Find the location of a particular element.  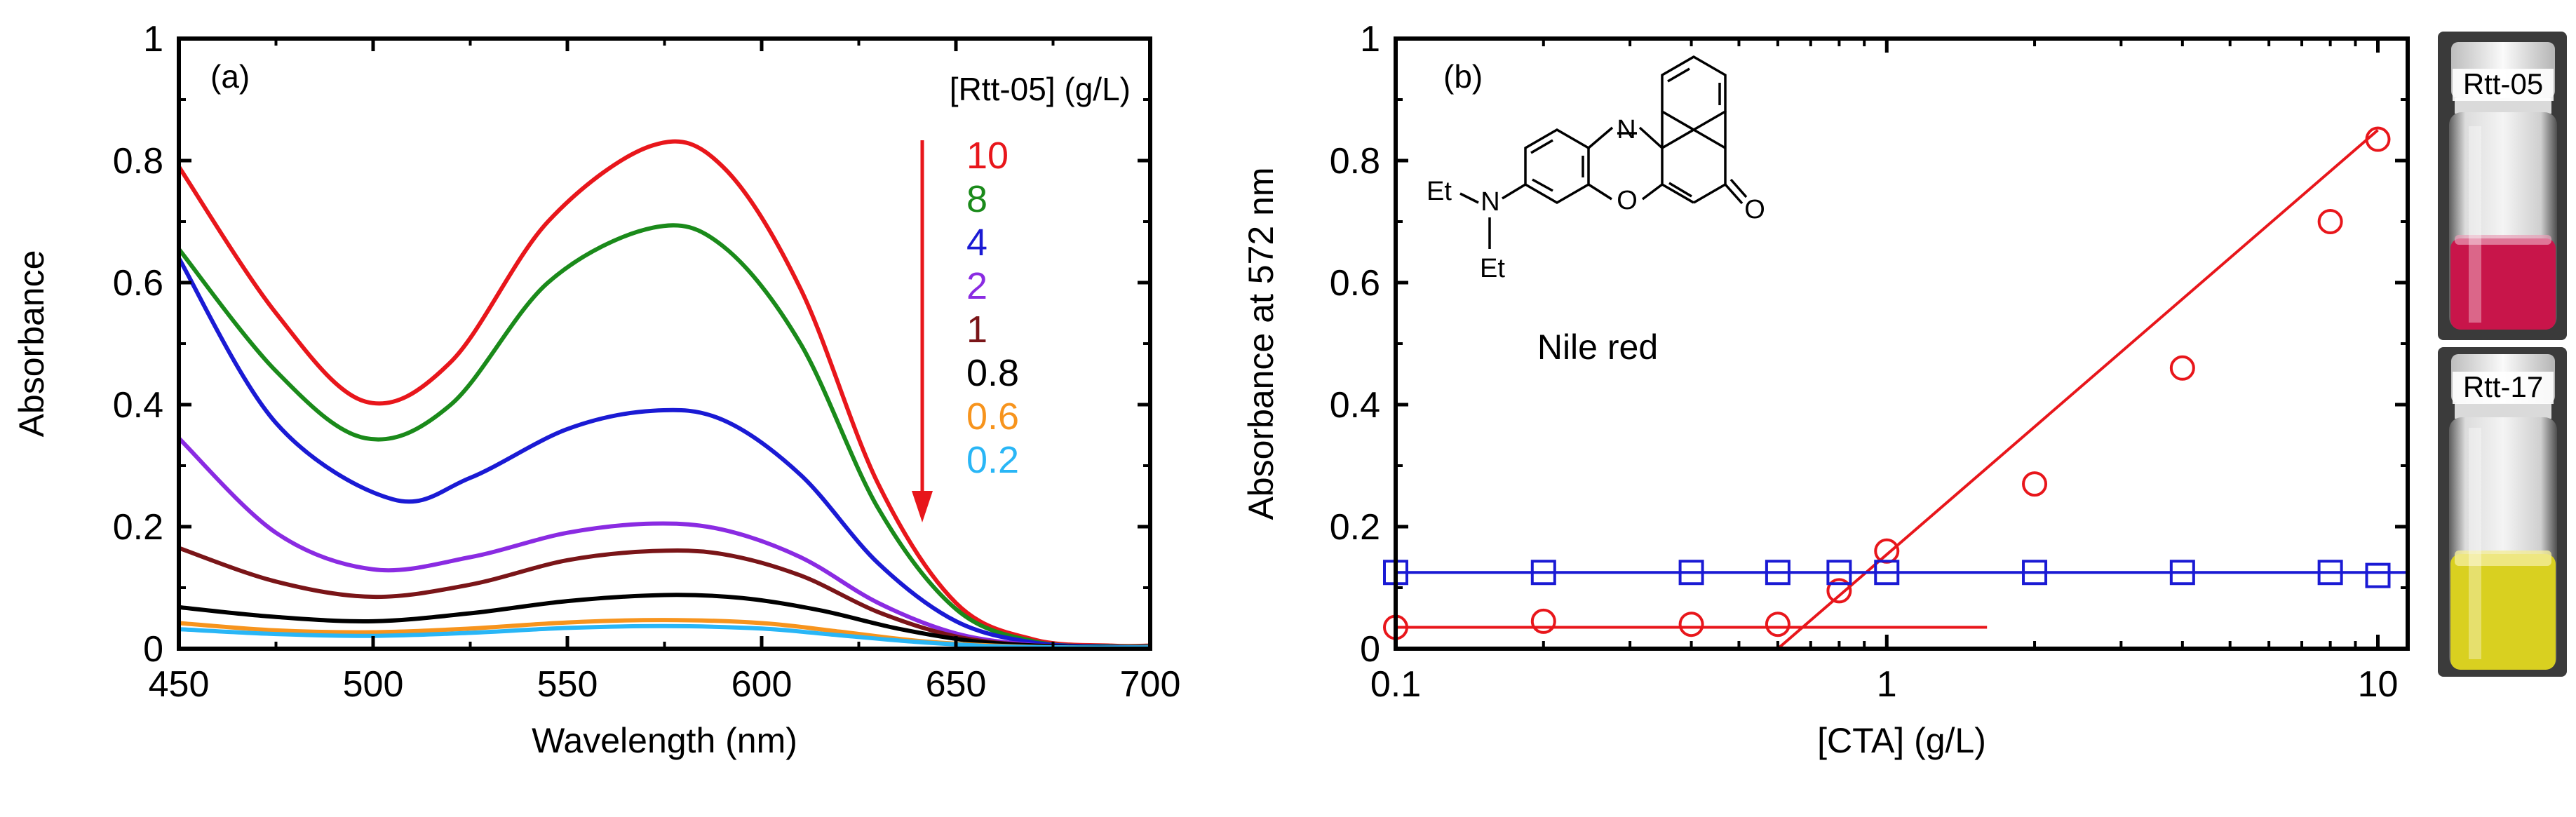

x-tick-label: 10 is located at coordinates (2378, 685).